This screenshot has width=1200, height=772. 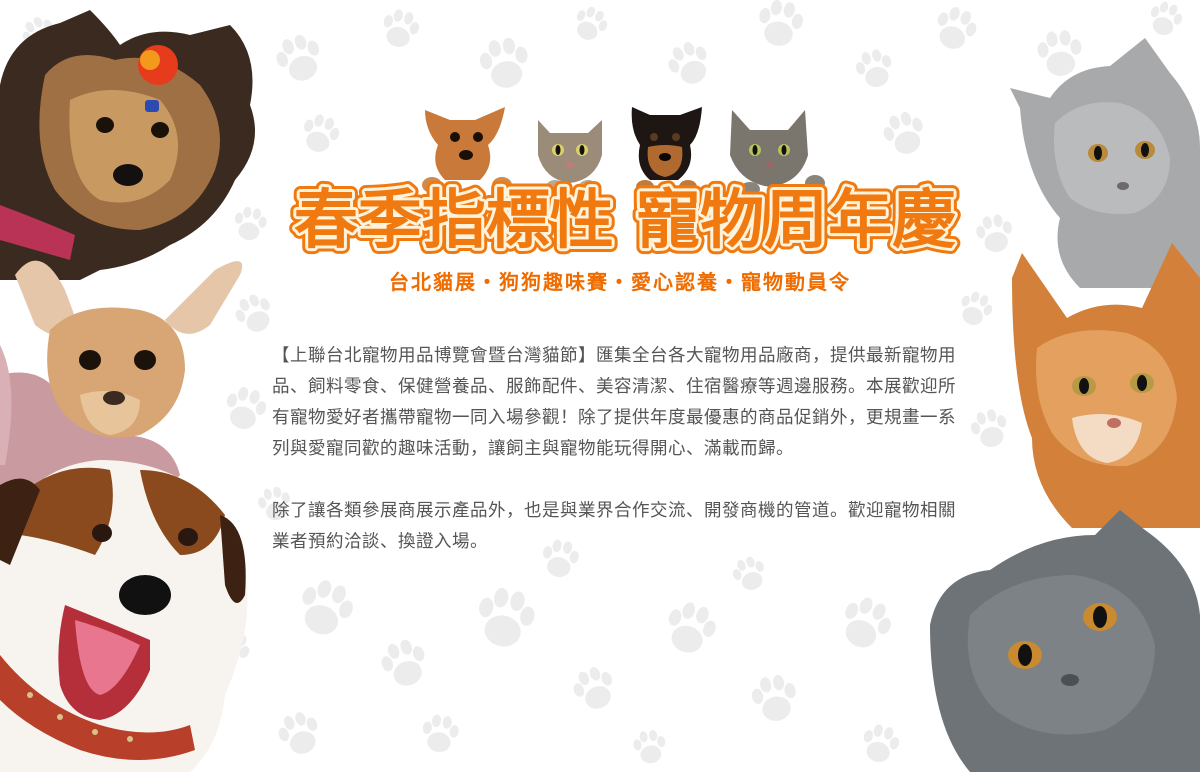 What do you see at coordinates (121, 377) in the screenshot?
I see `chihuahua-image` at bounding box center [121, 377].